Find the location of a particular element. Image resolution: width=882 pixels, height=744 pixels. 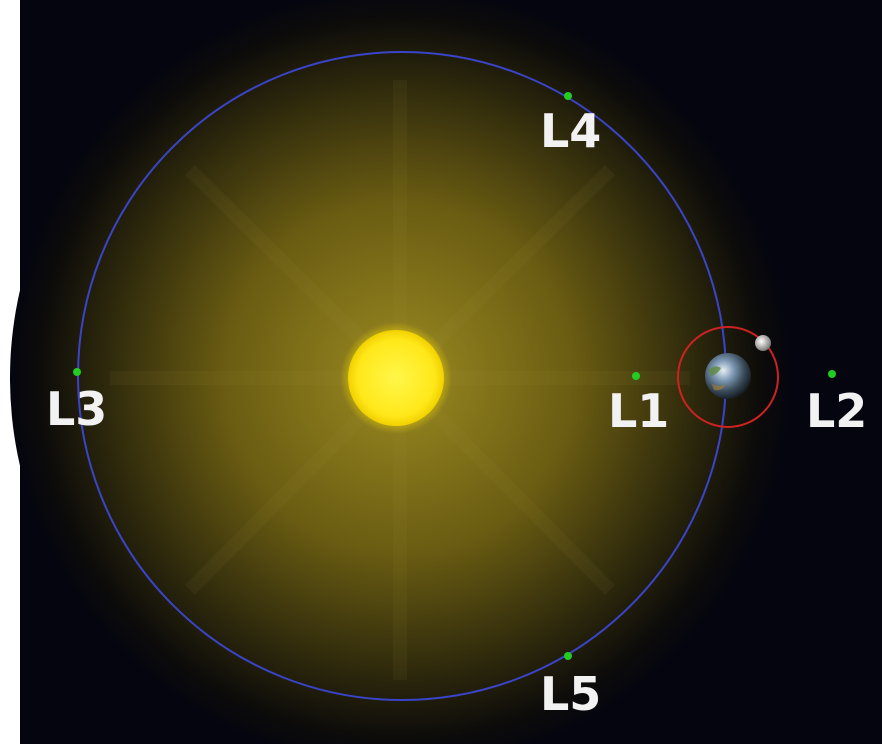

l5-point is located at coordinates (568, 656).